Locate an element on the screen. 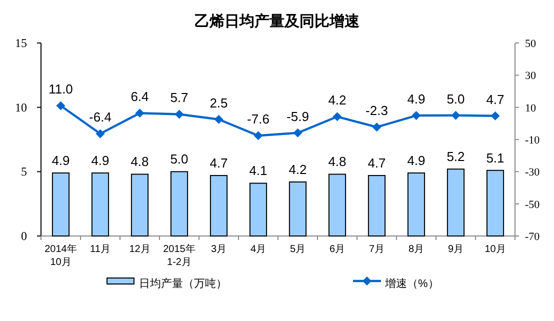 The image size is (554, 321). x-tick-label: 7月 is located at coordinates (376, 249).